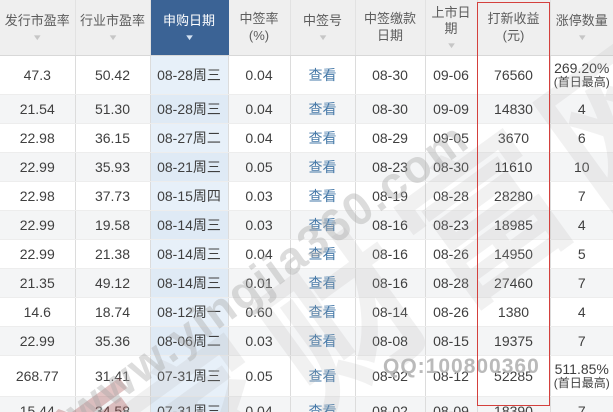  I want to click on pe_issue-cell: 14.6, so click(38, 312).